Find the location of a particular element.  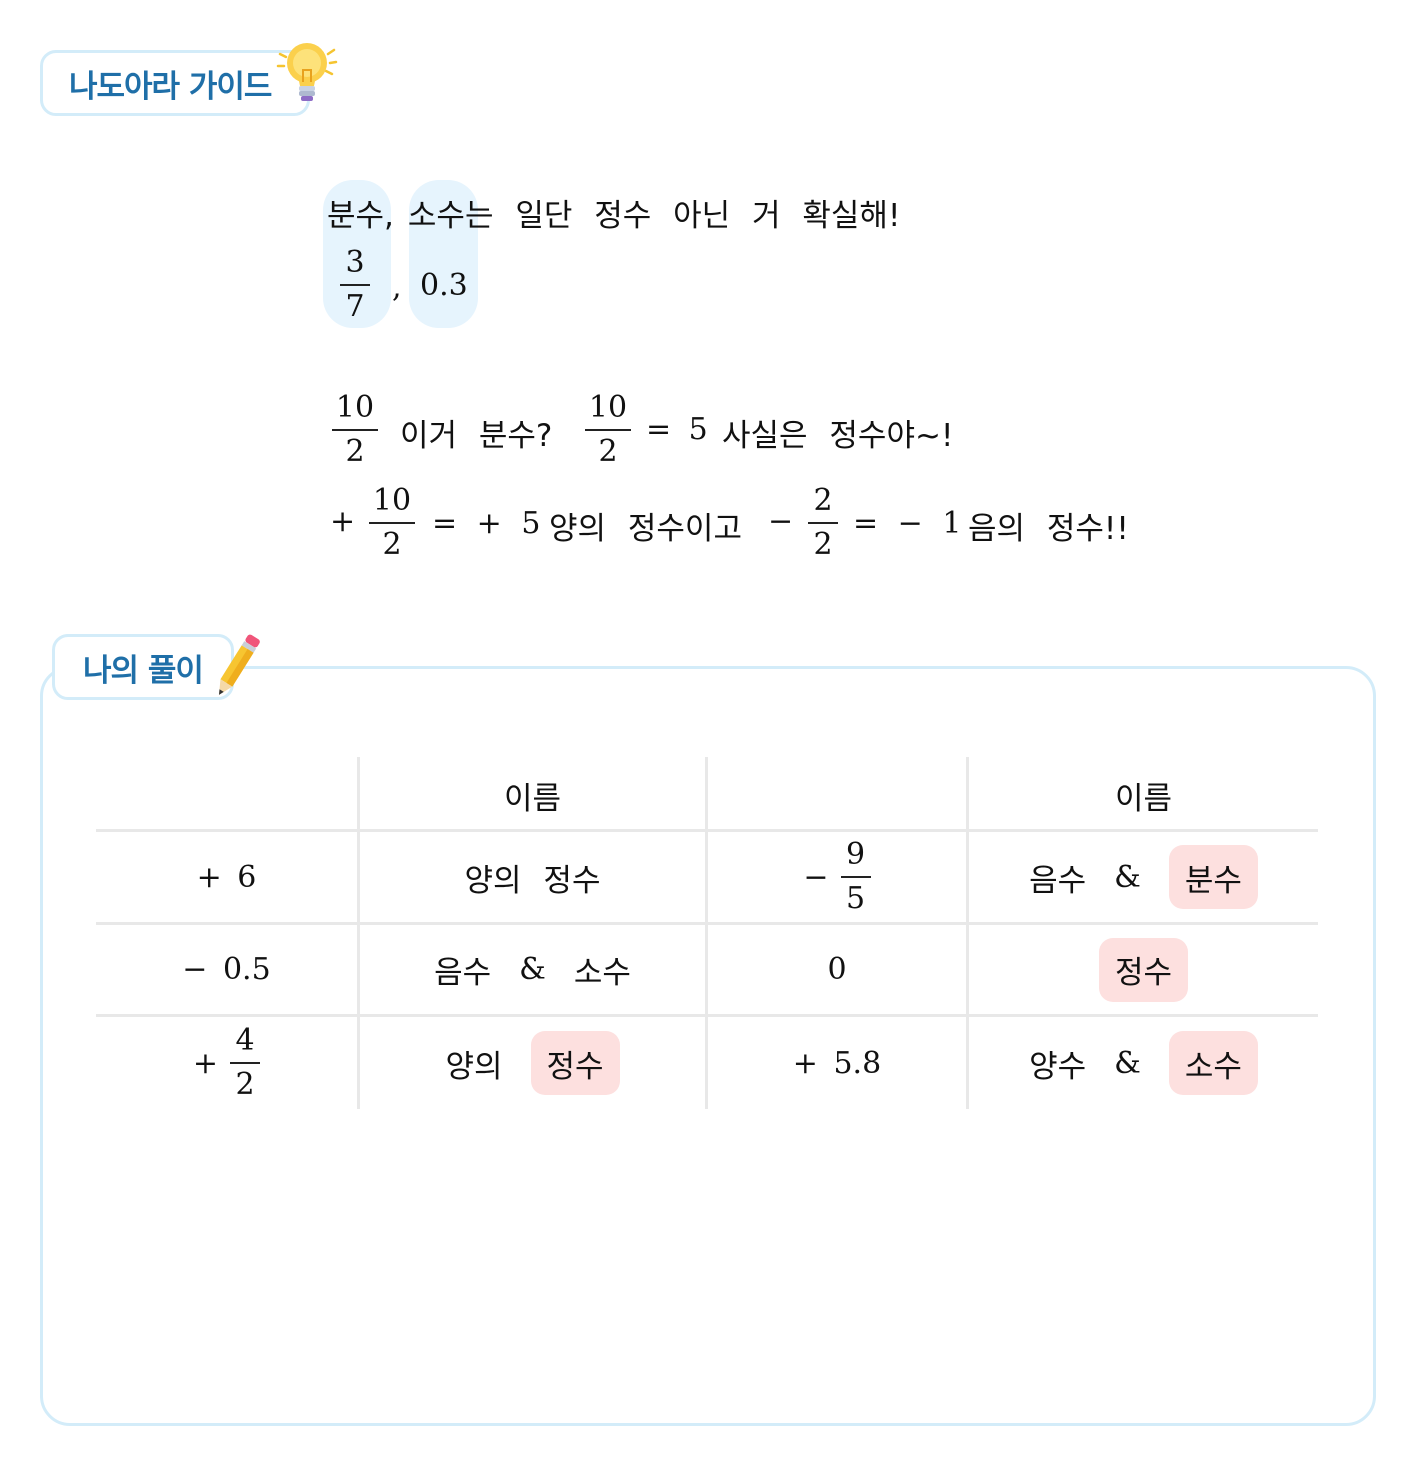

name-a: 양수 is located at coordinates (1058, 1066).